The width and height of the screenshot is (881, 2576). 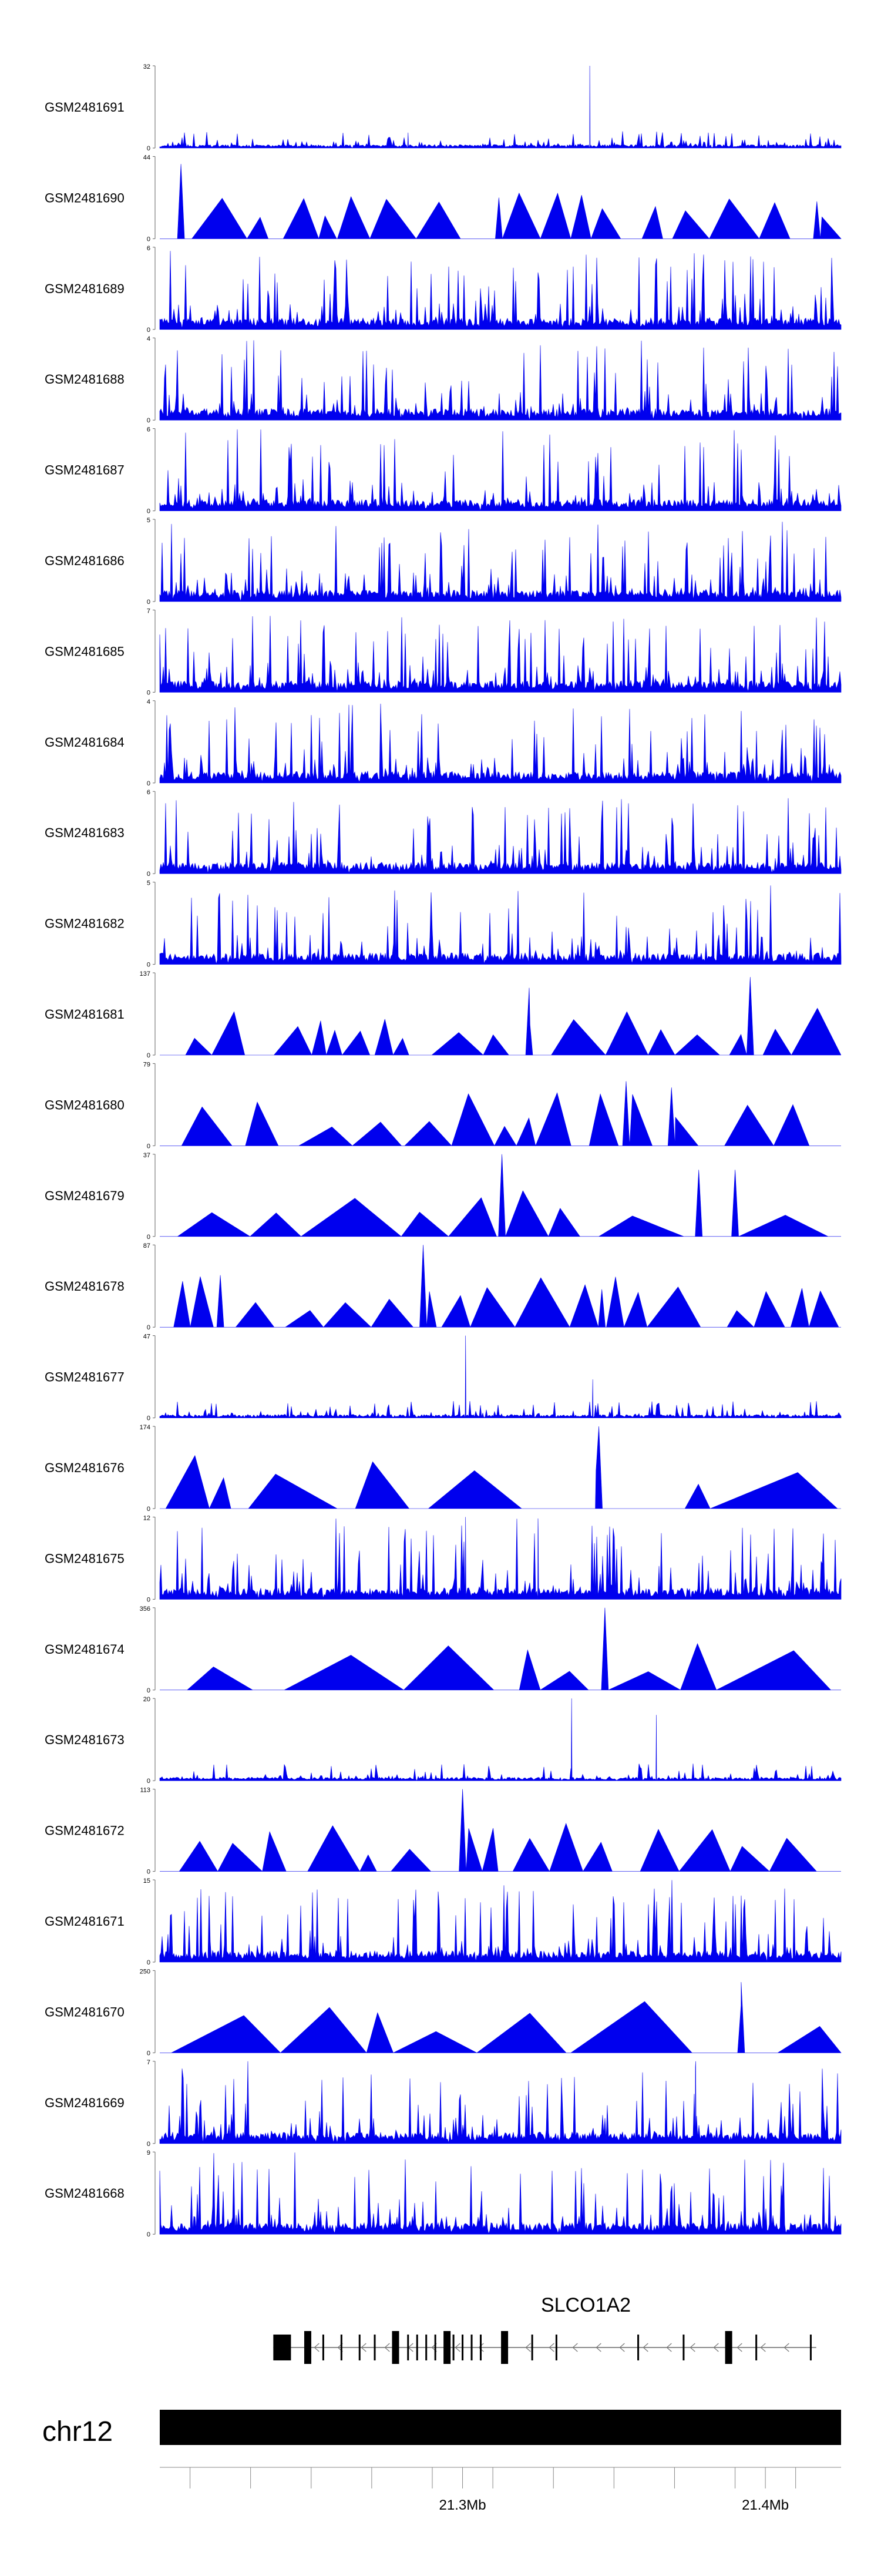 I want to click on track-label: GSM2481679, so click(x=85, y=1195).